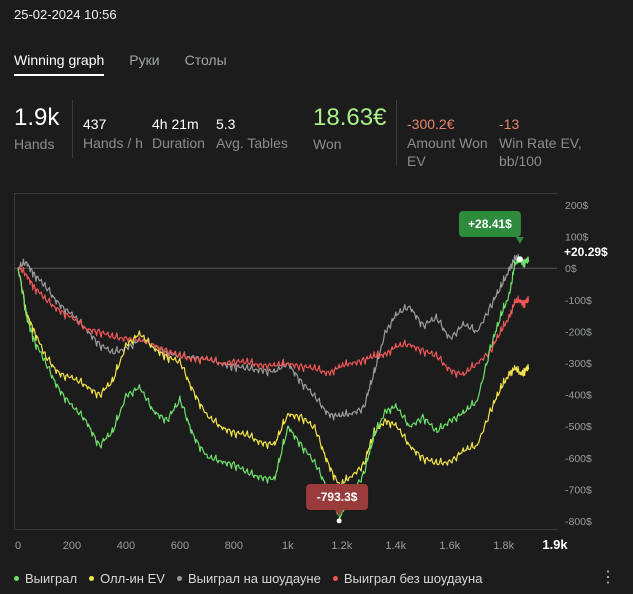 The width and height of the screenshot is (633, 594). What do you see at coordinates (577, 206) in the screenshot?
I see `y-tick-label: 200$` at bounding box center [577, 206].